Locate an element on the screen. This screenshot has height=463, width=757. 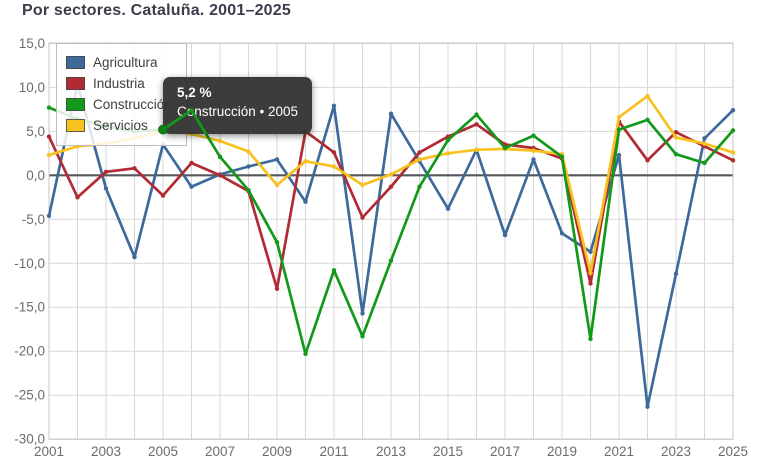
legend-swatch-industria is located at coordinates (75, 83).